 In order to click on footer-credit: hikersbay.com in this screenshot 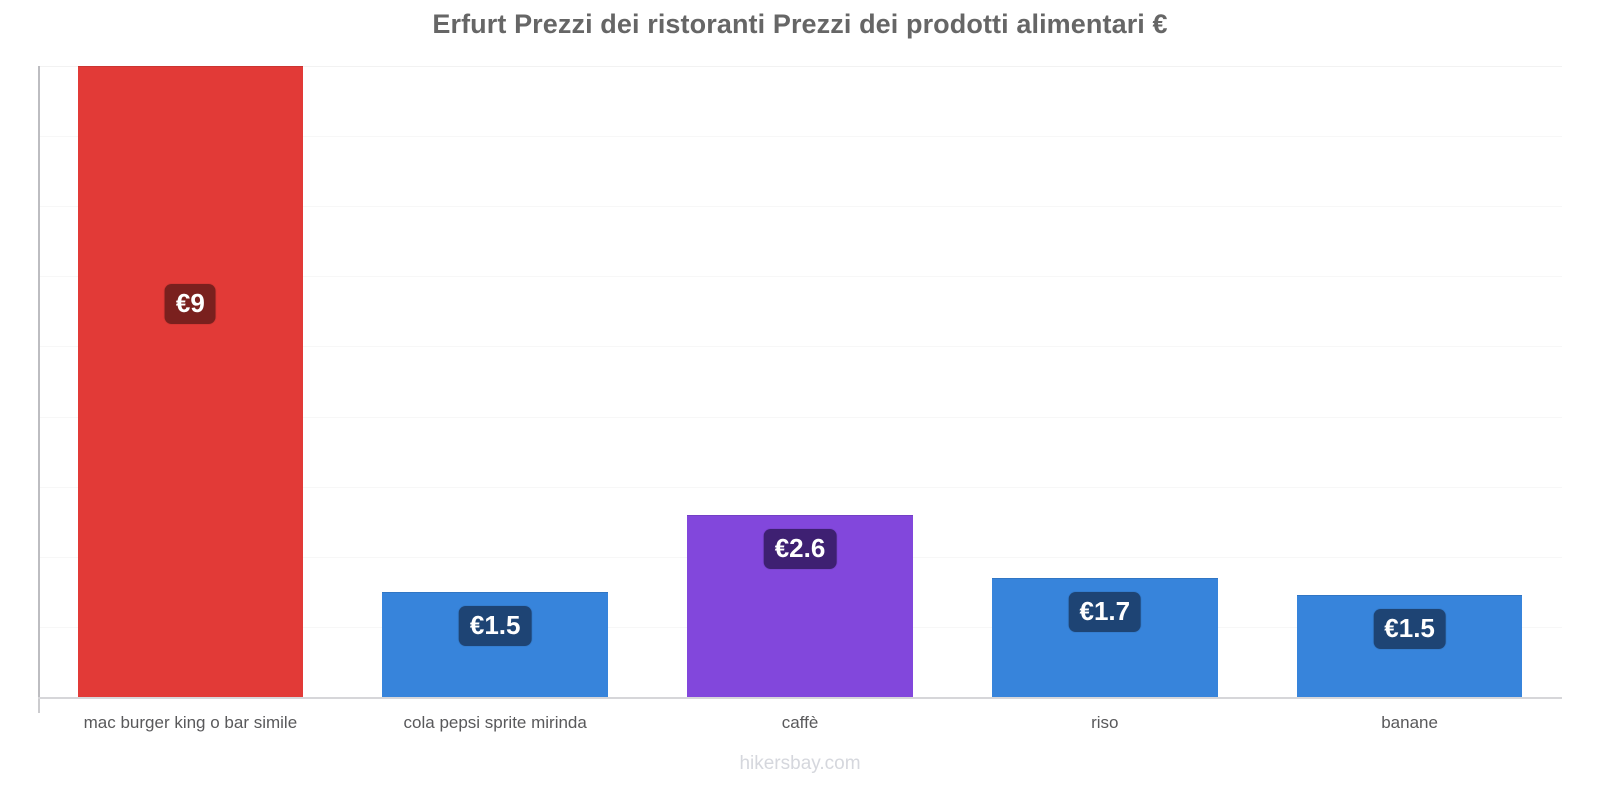, I will do `click(800, 763)`.